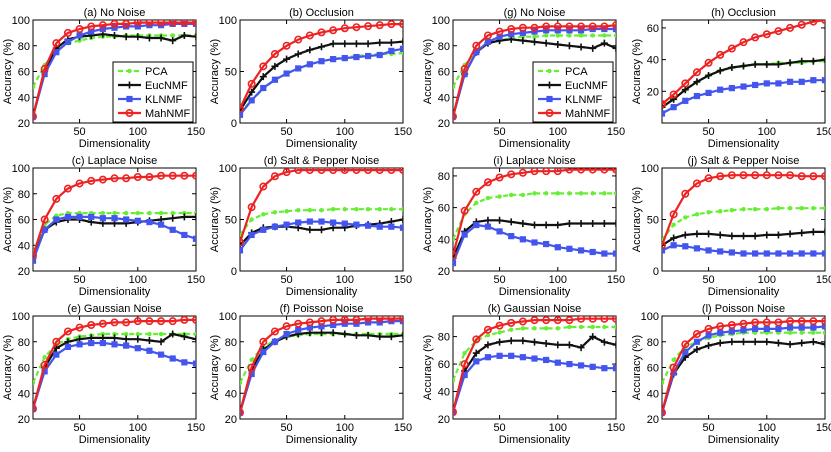 This screenshot has width=831, height=452. What do you see at coordinates (653, 343) in the screenshot?
I see `y-tick-label: 80` at bounding box center [653, 343].